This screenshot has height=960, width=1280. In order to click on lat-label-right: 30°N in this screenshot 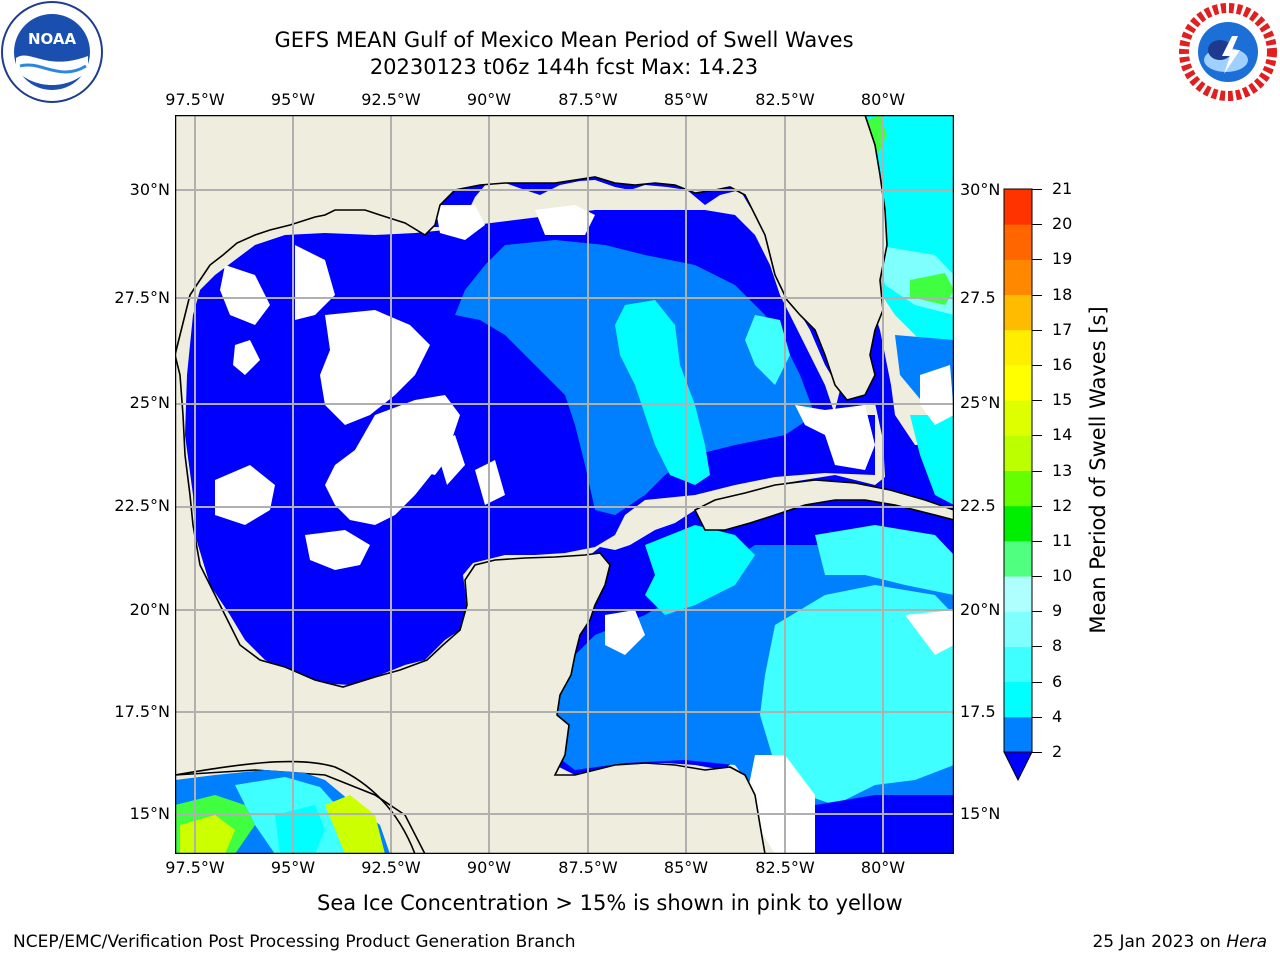, I will do `click(980, 189)`.